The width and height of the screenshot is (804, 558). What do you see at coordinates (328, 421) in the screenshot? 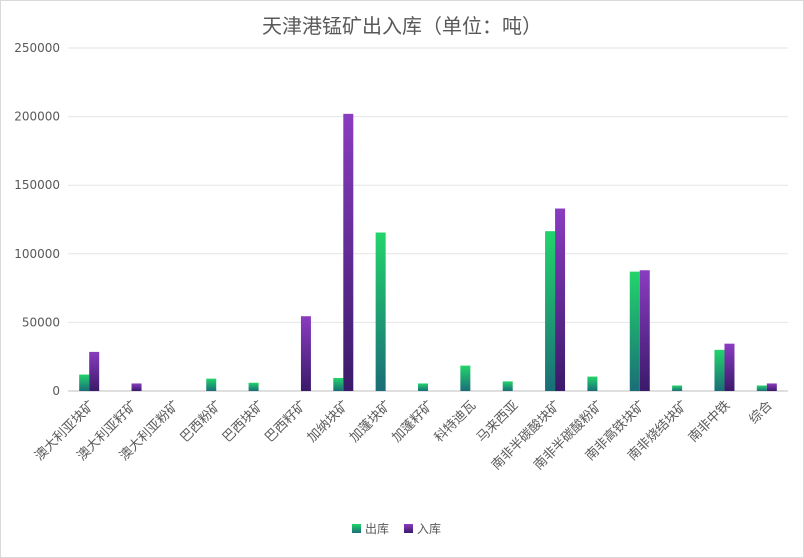
I see `x-tick-label: 加纳块矿` at bounding box center [328, 421].